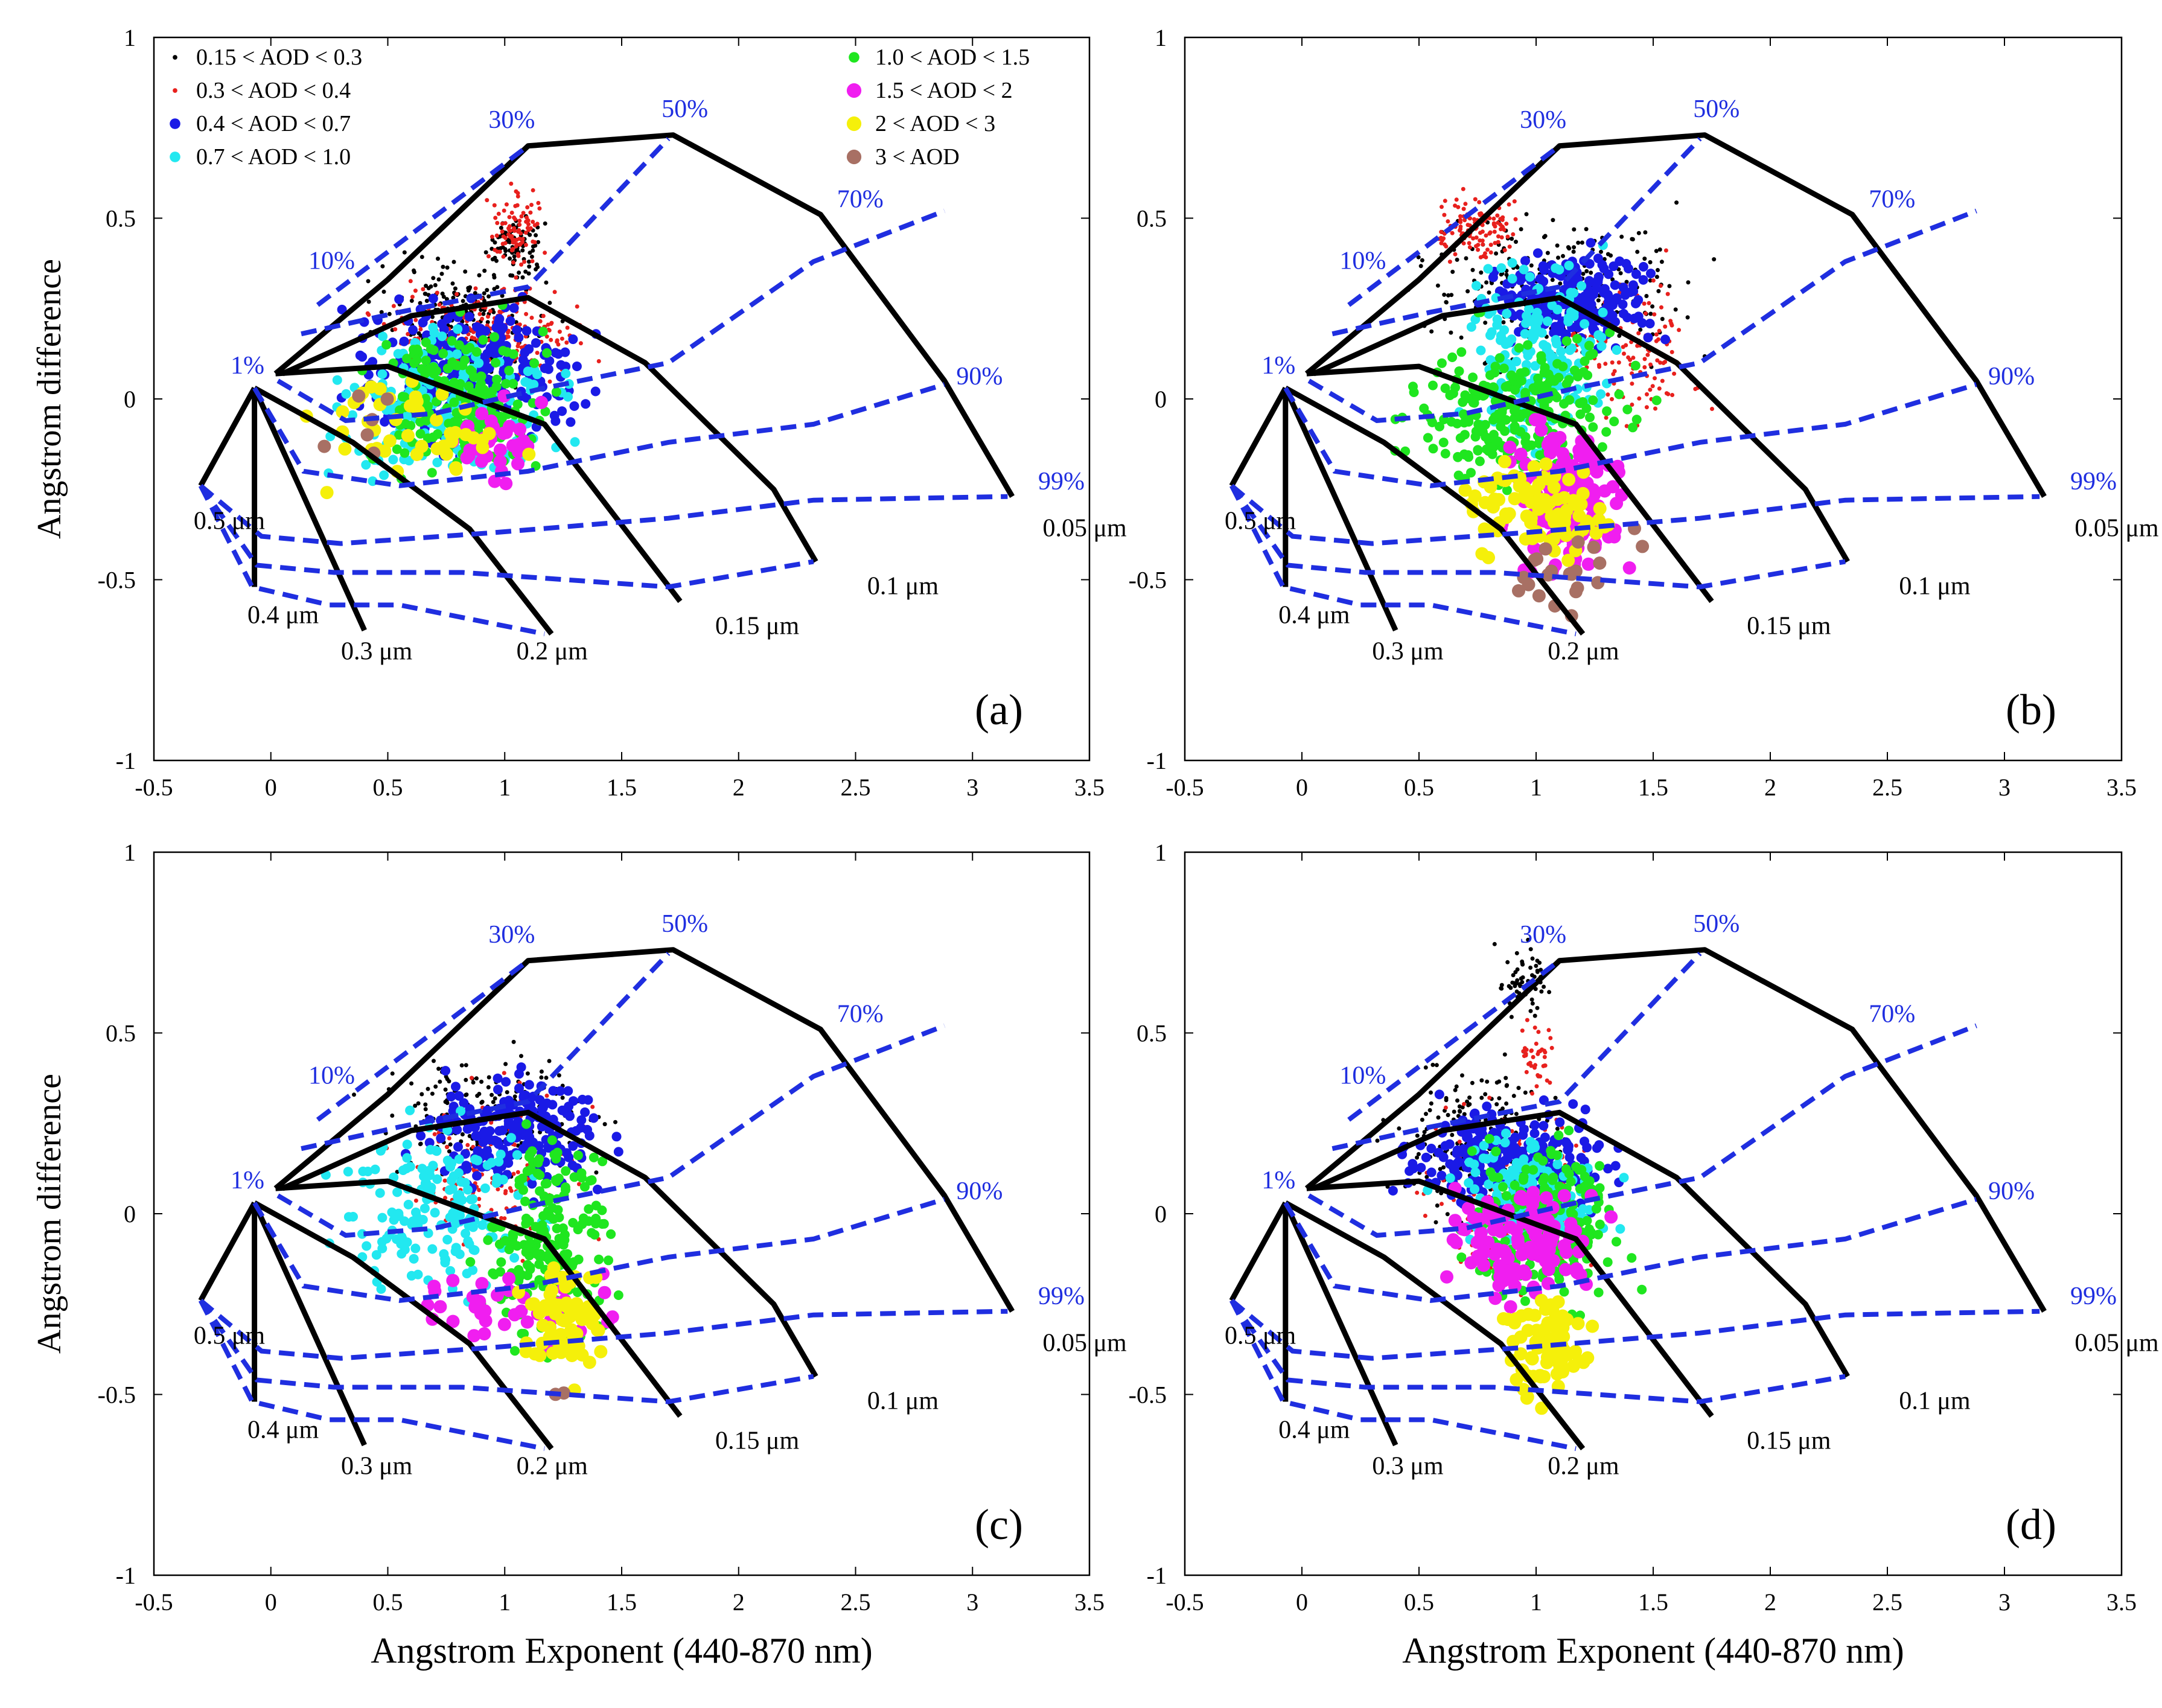 The width and height of the screenshot is (2162, 1708). What do you see at coordinates (2116, 529) in the screenshot?
I see `particle-size-label: 0.05 μm` at bounding box center [2116, 529].